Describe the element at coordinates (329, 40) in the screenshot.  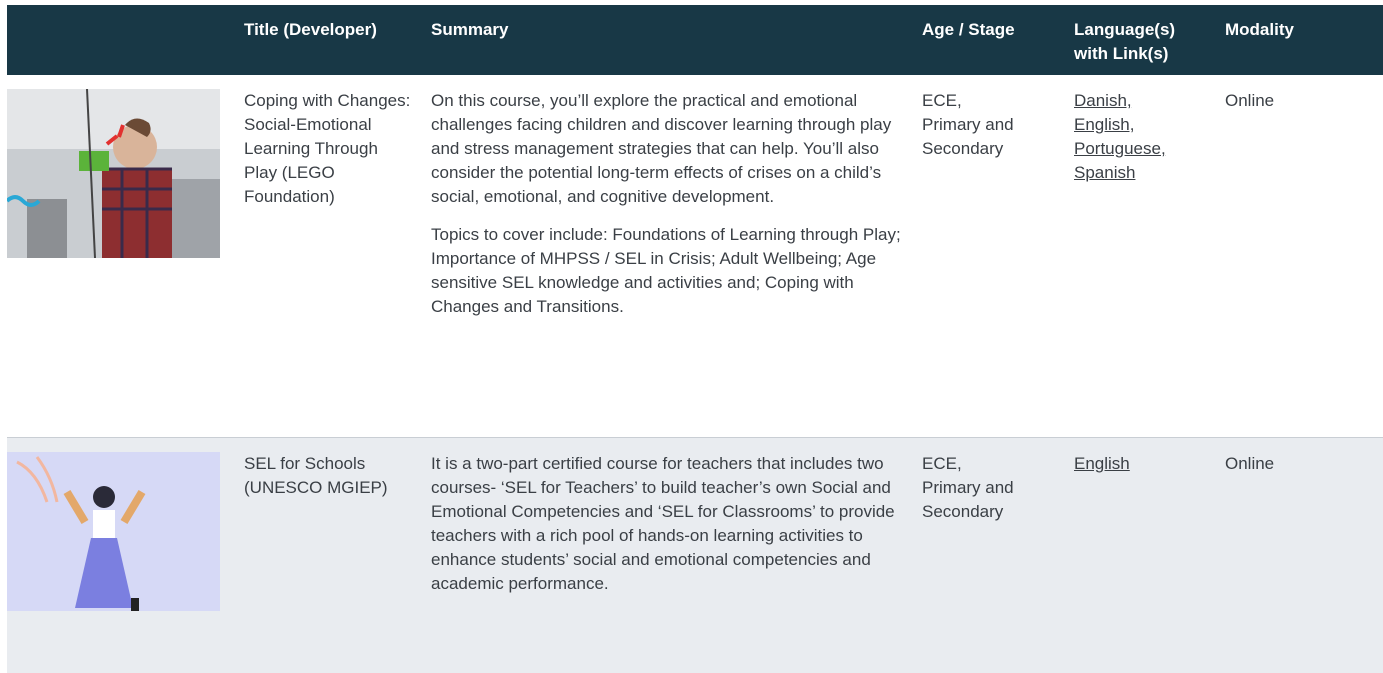
I see `header-cell: Title (Developer)` at that location.